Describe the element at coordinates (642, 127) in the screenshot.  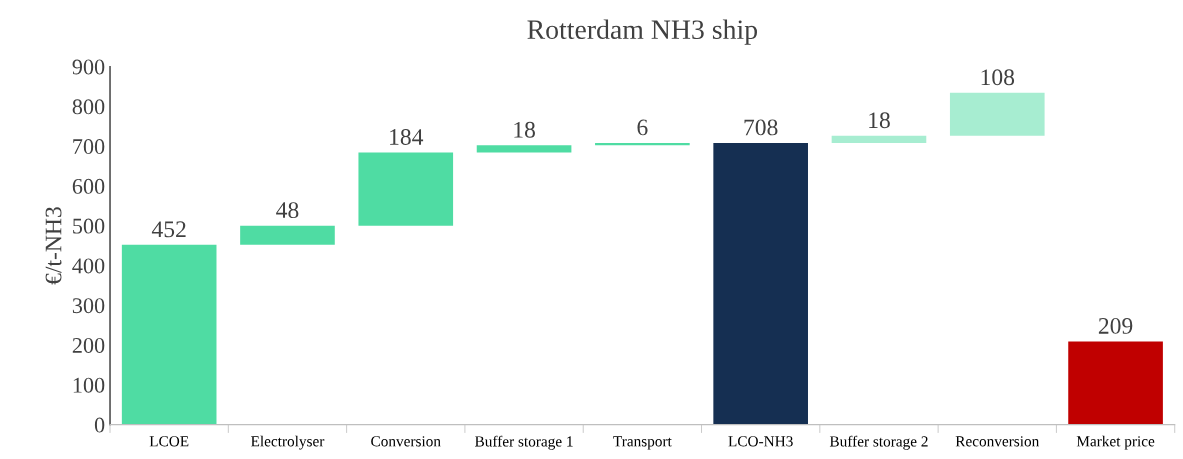
I see `data-label: 6` at that location.